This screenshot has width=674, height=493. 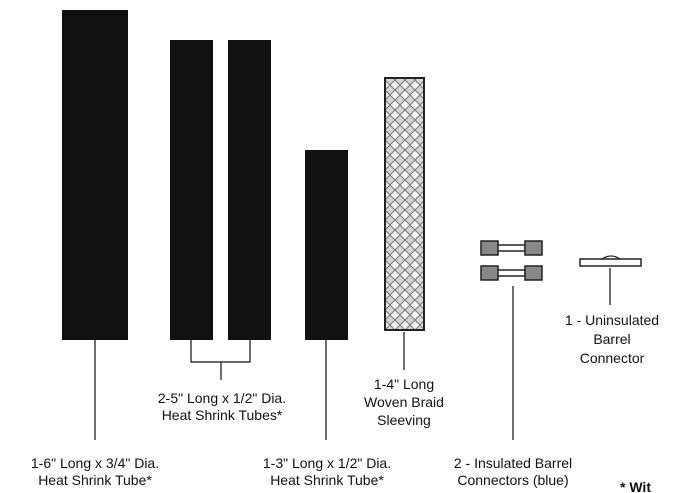 I want to click on label: 1-4" Long, so click(x=404, y=384).